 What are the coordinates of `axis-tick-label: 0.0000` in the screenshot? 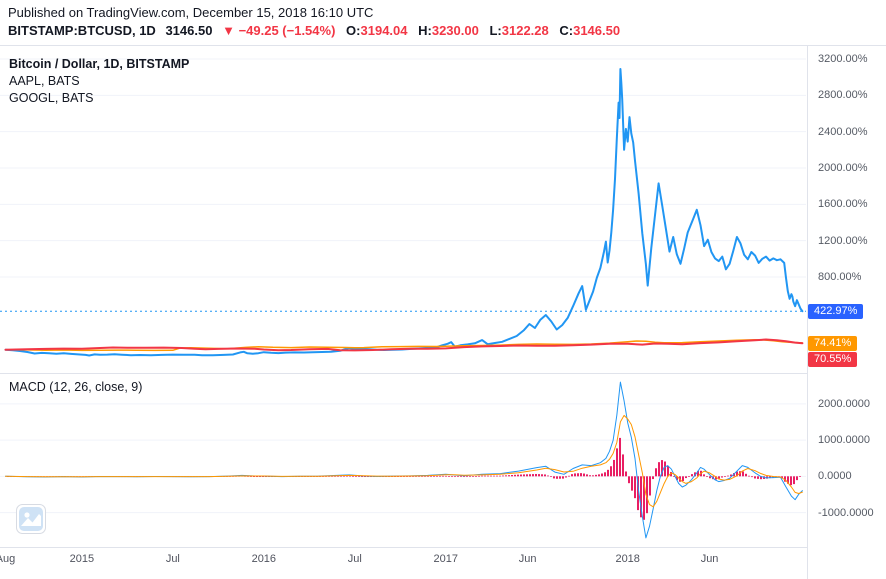 It's located at (835, 476).